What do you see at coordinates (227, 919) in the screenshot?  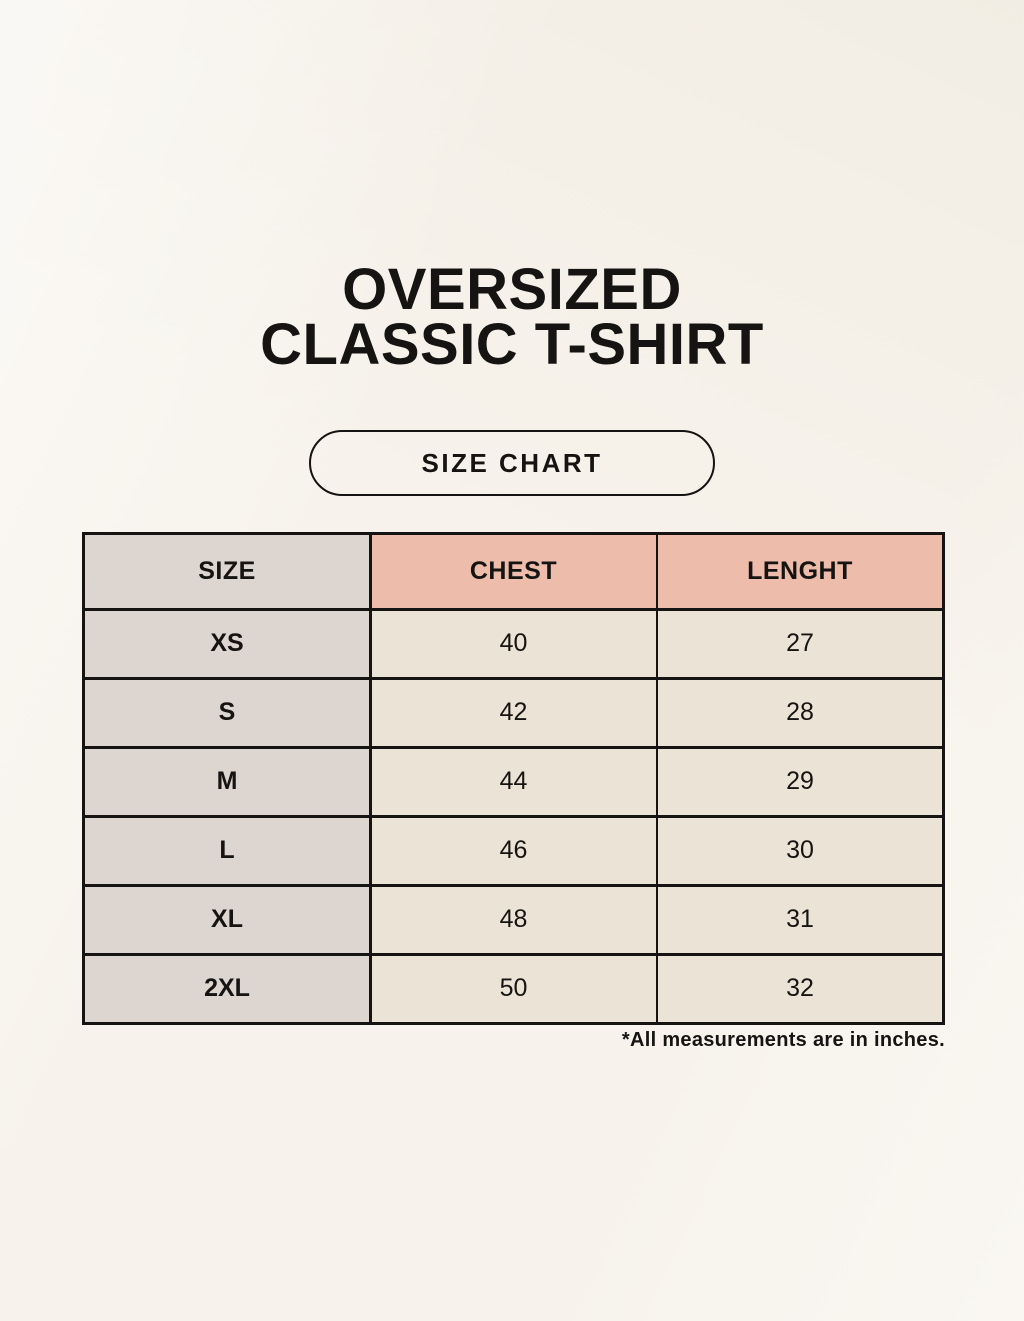 I see `row-xl-size: XL` at bounding box center [227, 919].